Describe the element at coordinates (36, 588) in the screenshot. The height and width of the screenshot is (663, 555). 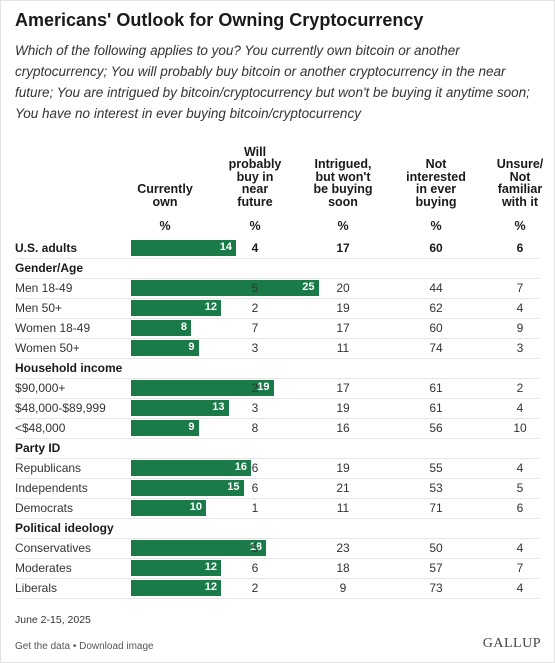
I see `row-label: Liberals` at that location.